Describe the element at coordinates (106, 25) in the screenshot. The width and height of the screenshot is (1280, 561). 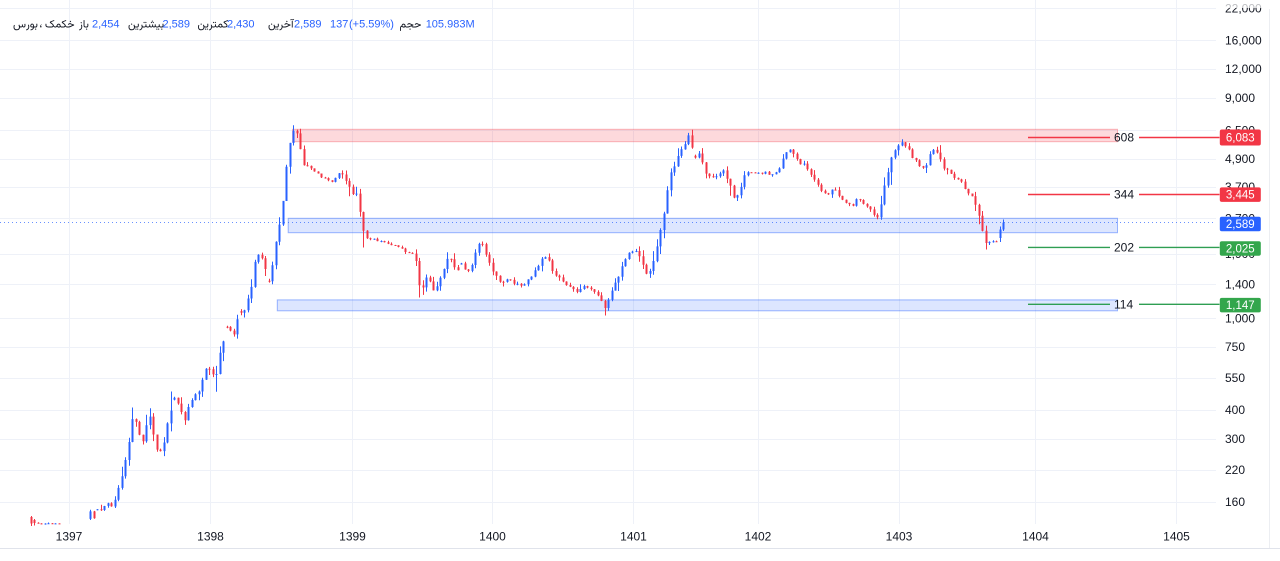
I see `svg-text: 2,454` at that location.